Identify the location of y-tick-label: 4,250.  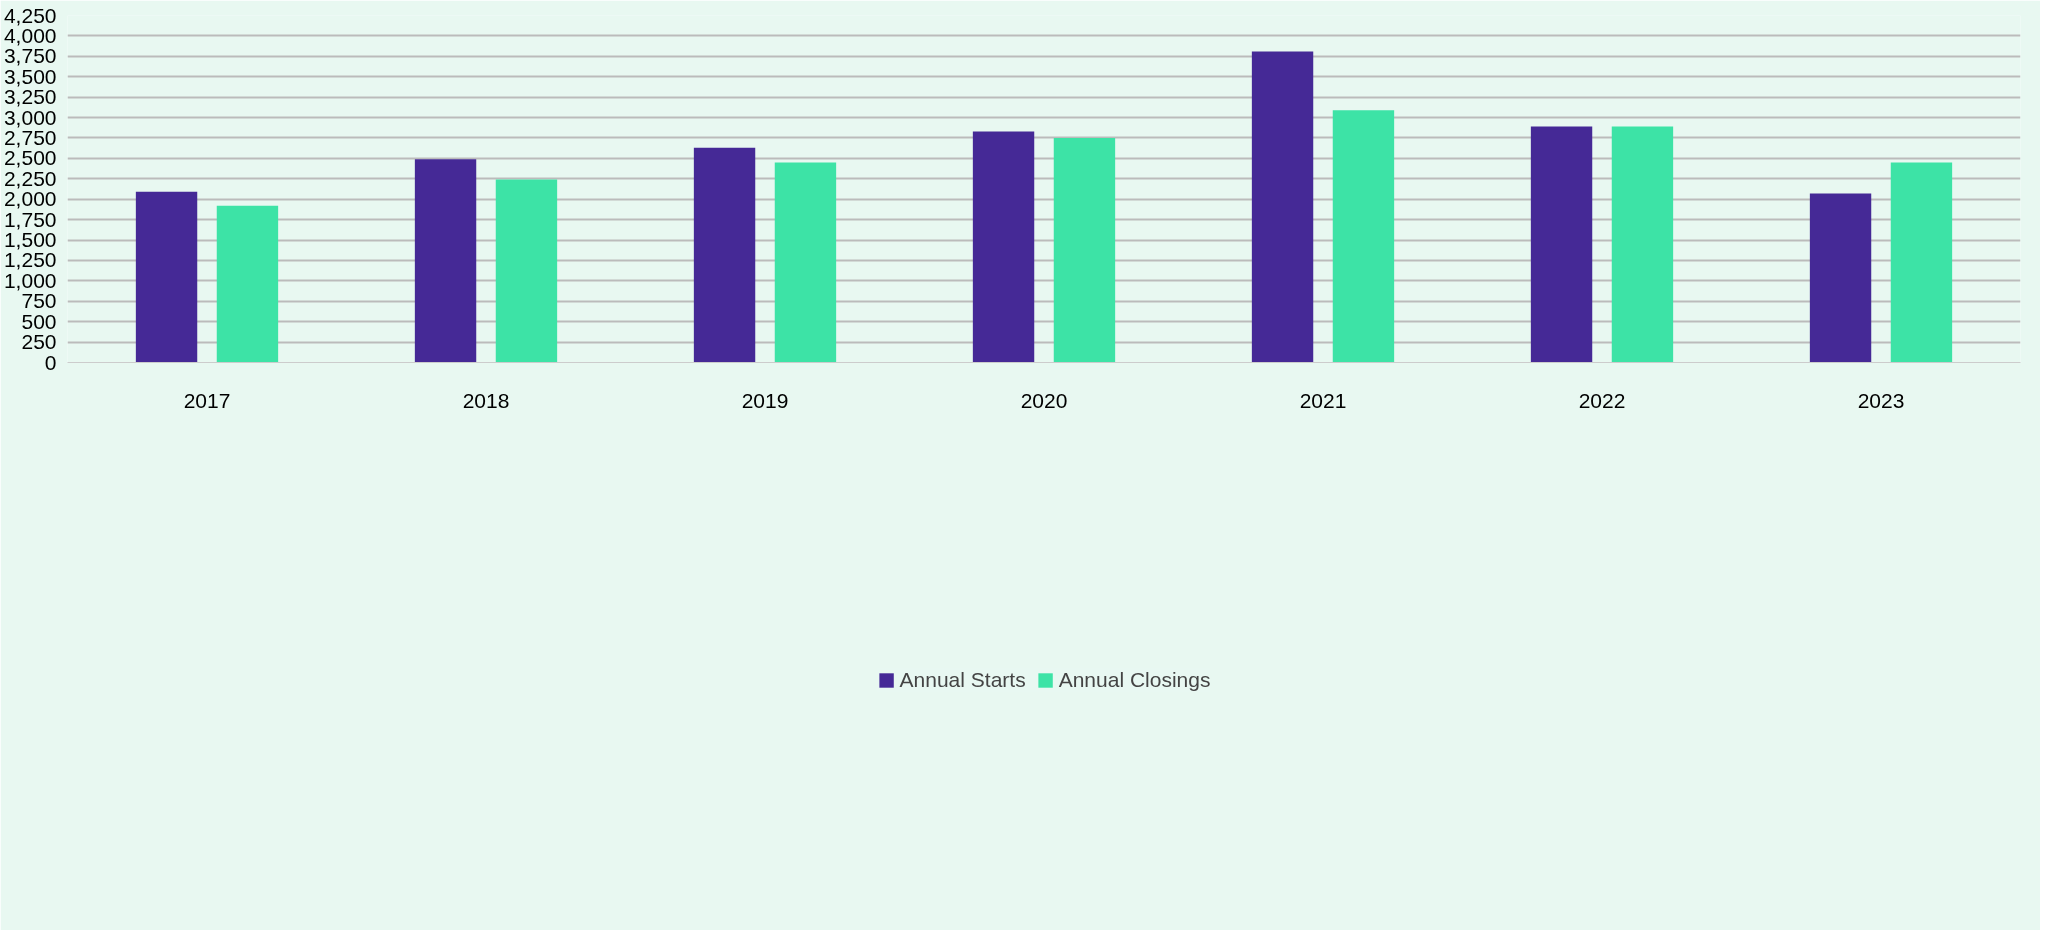
(30, 15).